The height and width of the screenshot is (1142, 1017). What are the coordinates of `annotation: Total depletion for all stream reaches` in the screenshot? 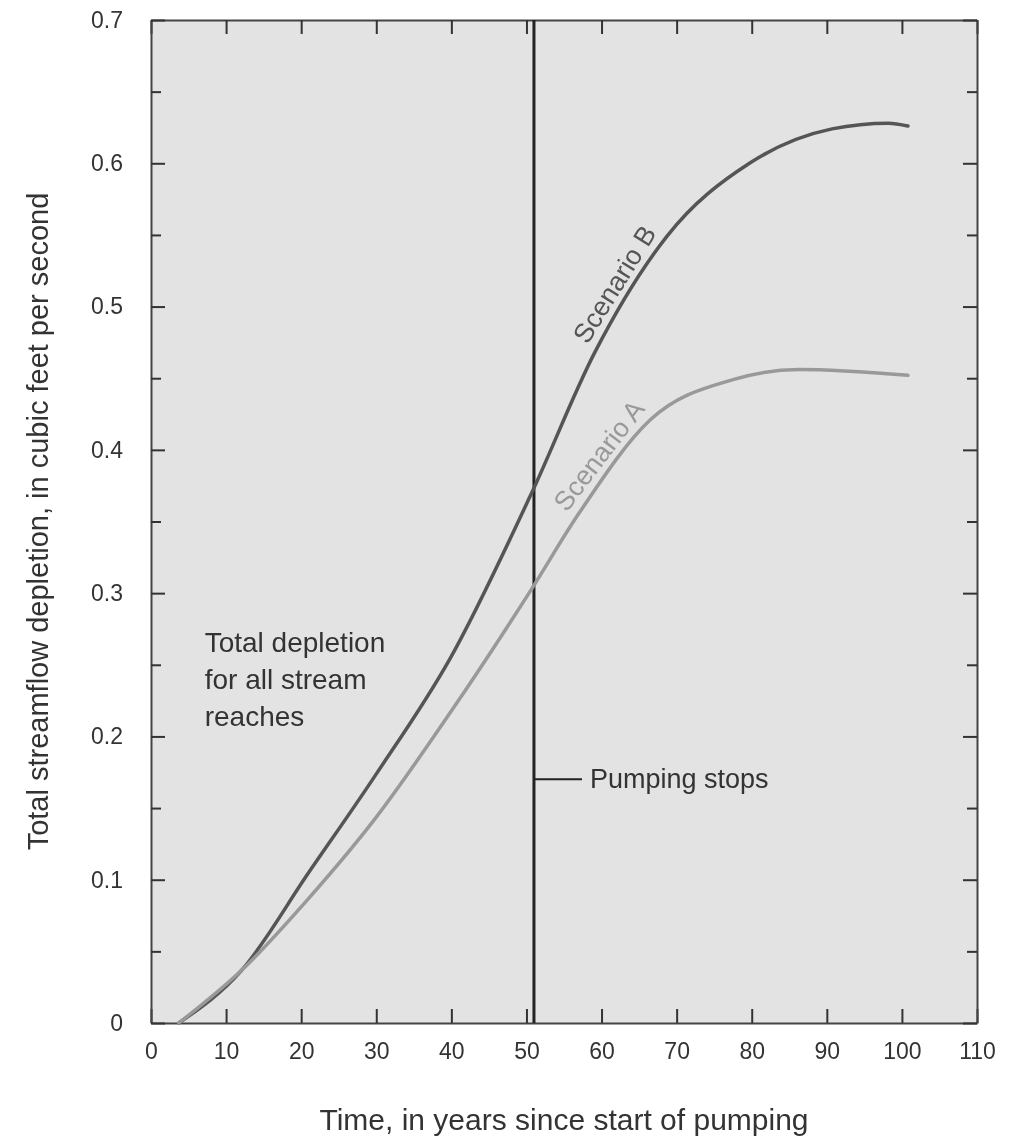 It's located at (295, 679).